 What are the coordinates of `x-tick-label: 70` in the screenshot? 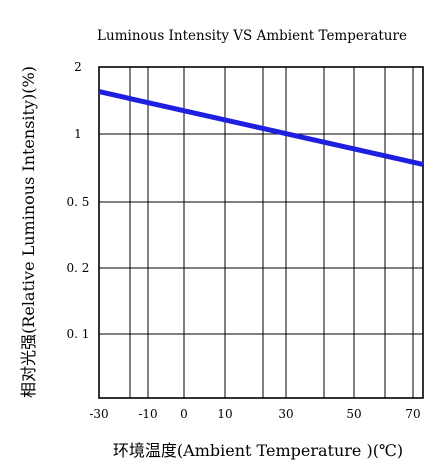 It's located at (412, 414).